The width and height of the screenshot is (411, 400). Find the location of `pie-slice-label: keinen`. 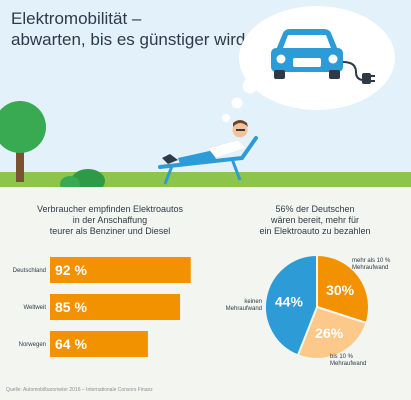

pie-slice-label: keinen is located at coordinates (253, 302).